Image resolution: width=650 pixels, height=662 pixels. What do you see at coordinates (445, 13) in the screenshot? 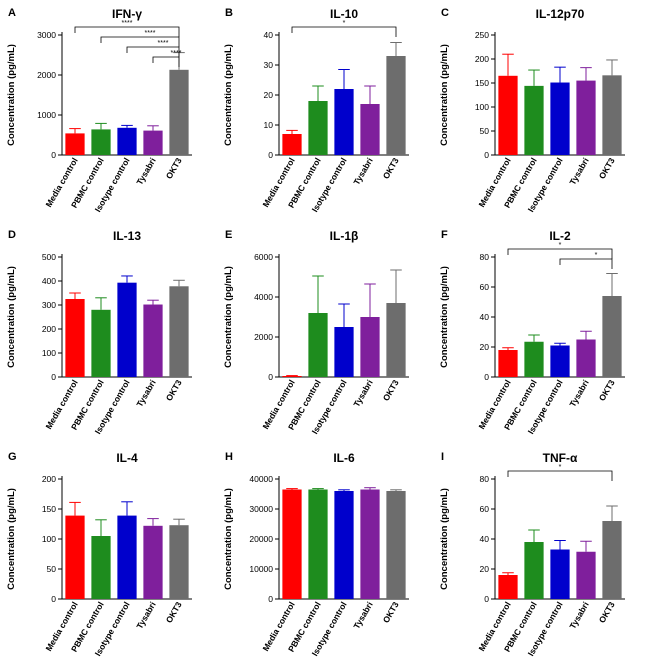
I see `panel-letter: C` at bounding box center [445, 13].